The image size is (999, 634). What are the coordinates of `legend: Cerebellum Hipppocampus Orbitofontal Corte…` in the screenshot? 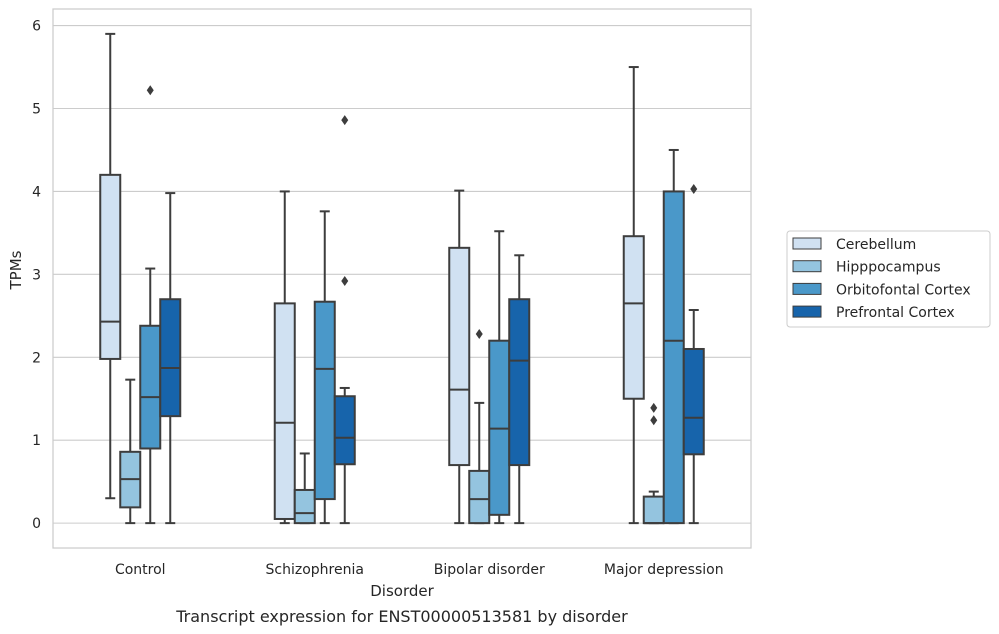 It's located at (888, 279).